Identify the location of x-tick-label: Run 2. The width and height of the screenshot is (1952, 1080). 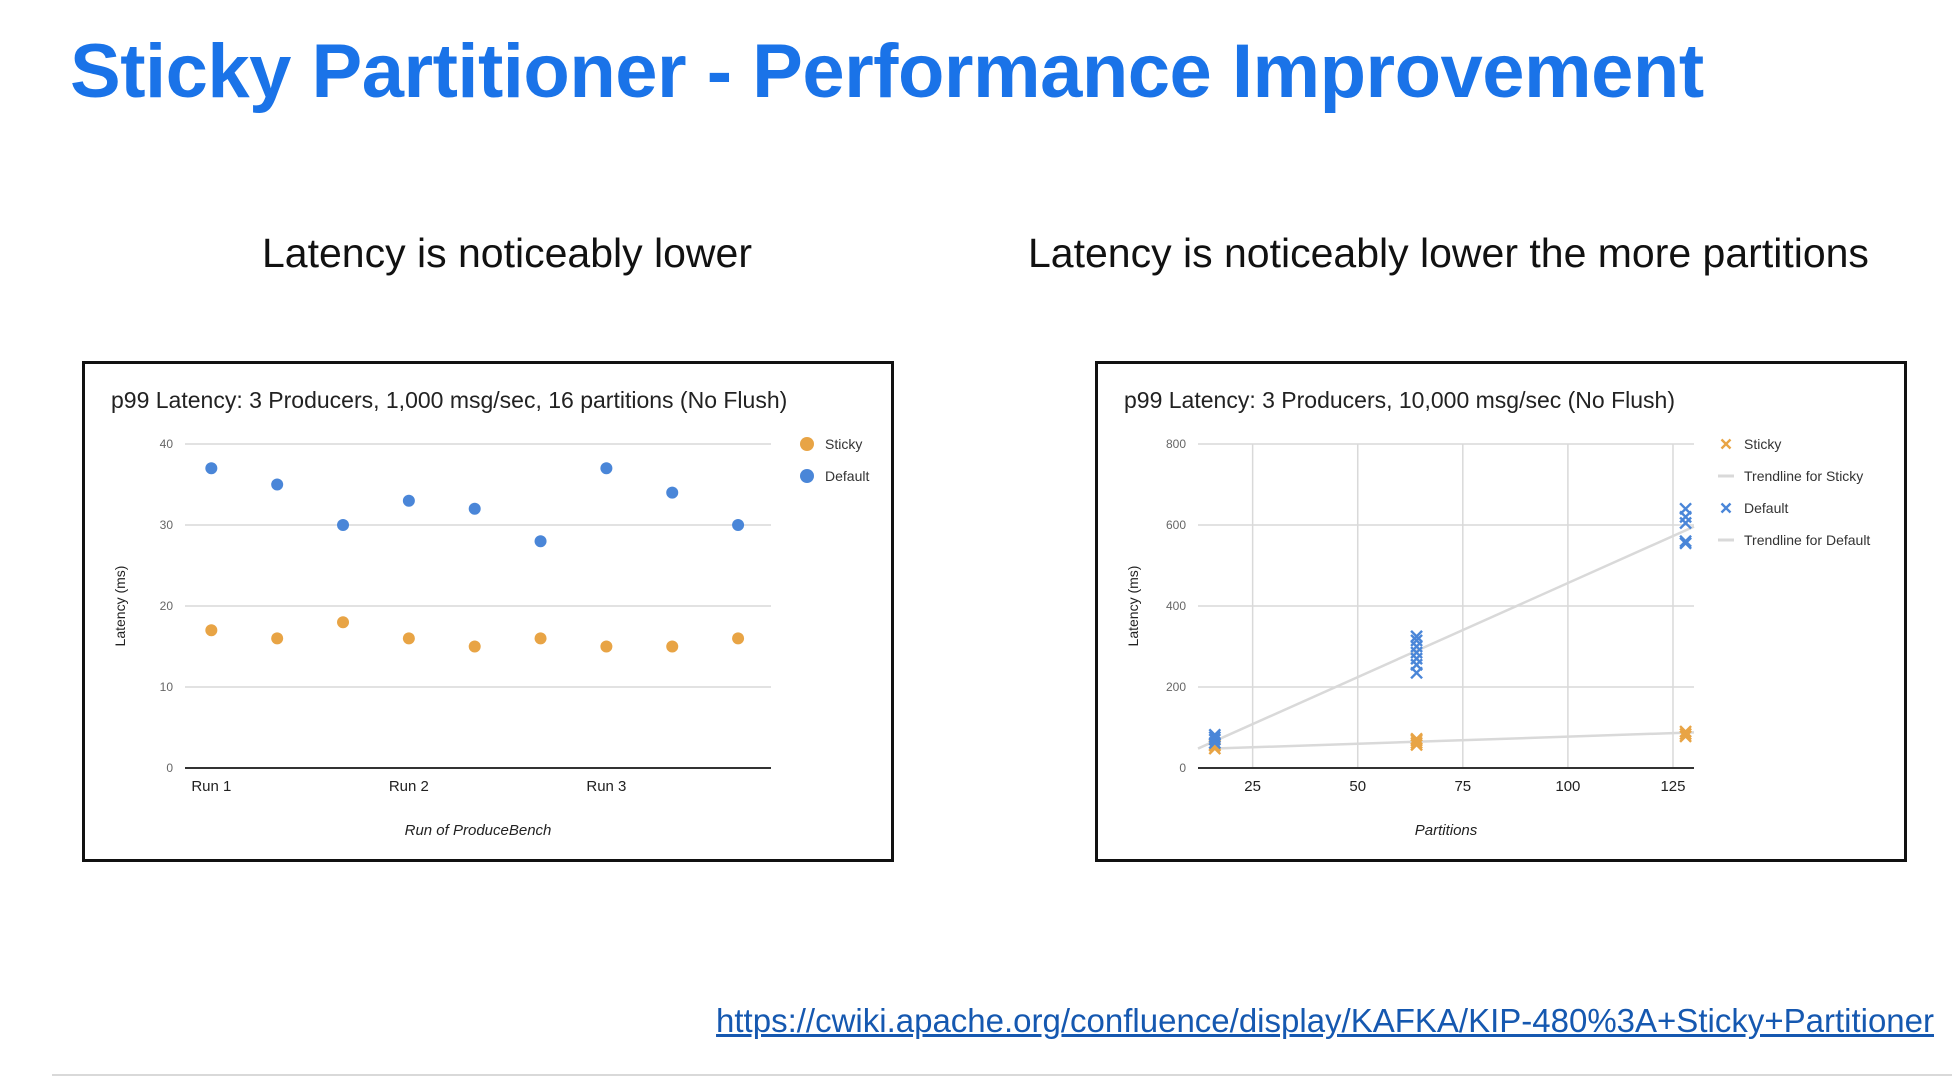
(409, 786).